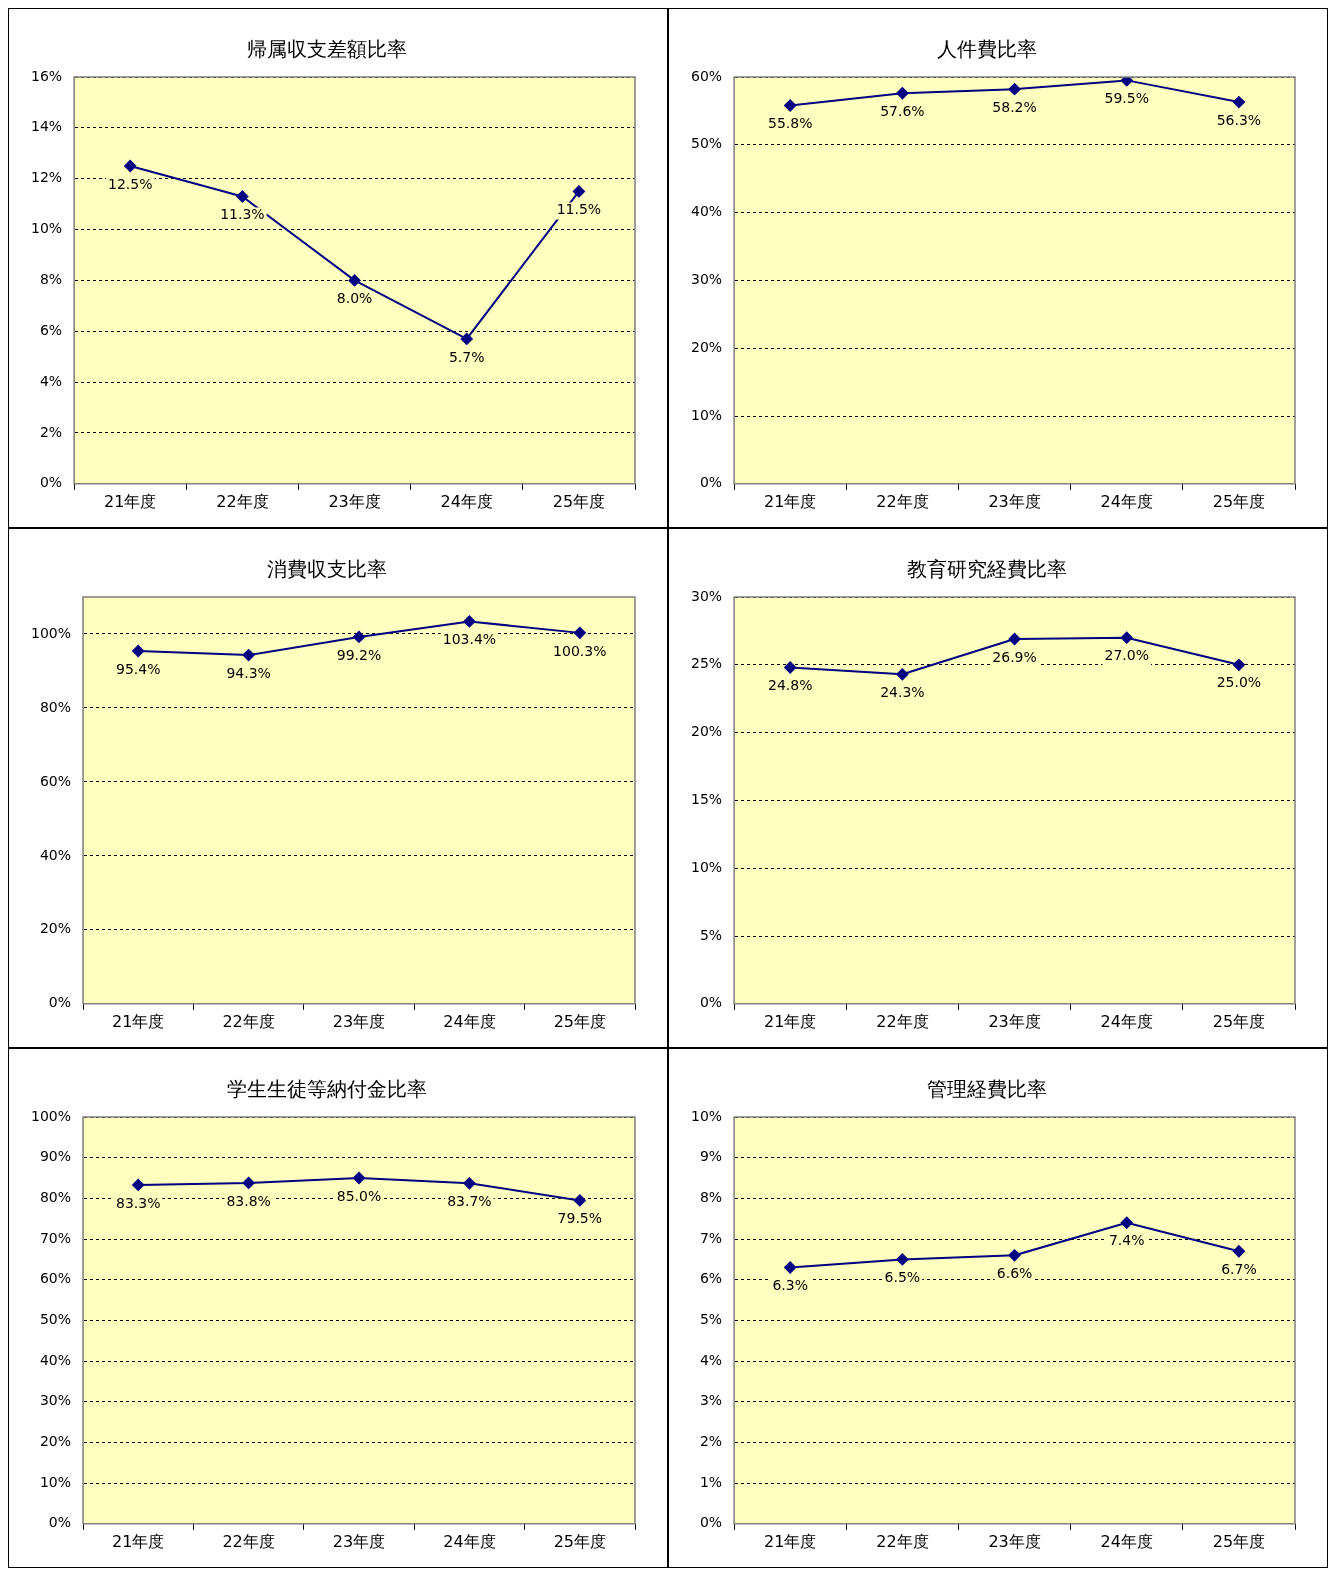  I want to click on data-label: 57.6%, so click(902, 110).